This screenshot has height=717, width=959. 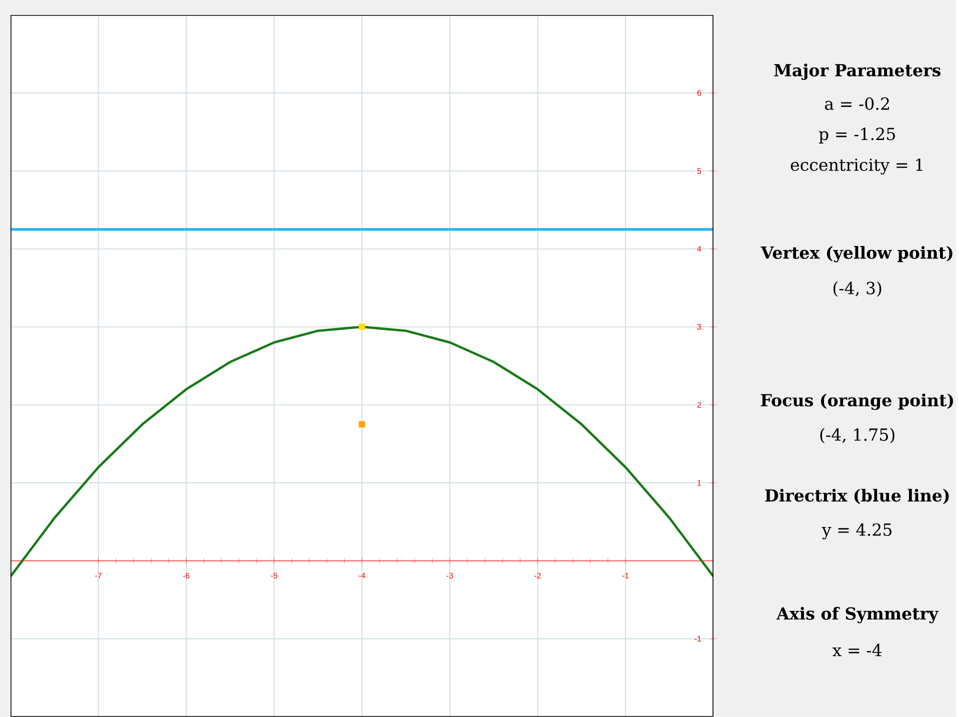 What do you see at coordinates (856, 166) in the screenshot?
I see `text: eccentricity = 1` at bounding box center [856, 166].